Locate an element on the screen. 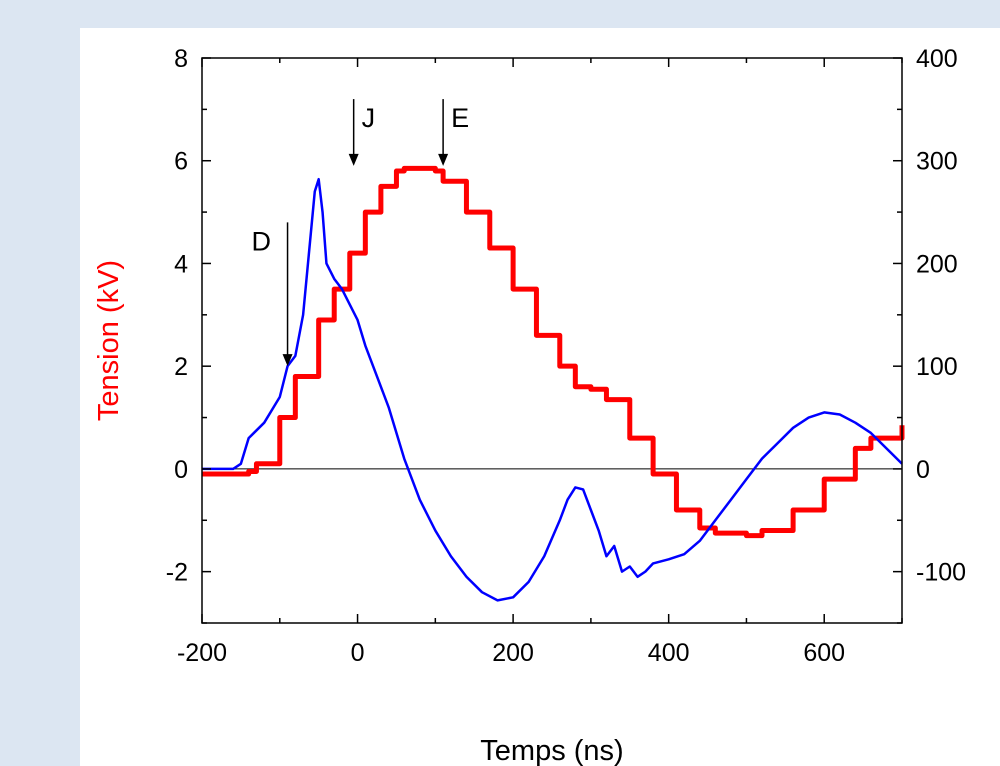  y2-tick-label: 200 is located at coordinates (937, 264).